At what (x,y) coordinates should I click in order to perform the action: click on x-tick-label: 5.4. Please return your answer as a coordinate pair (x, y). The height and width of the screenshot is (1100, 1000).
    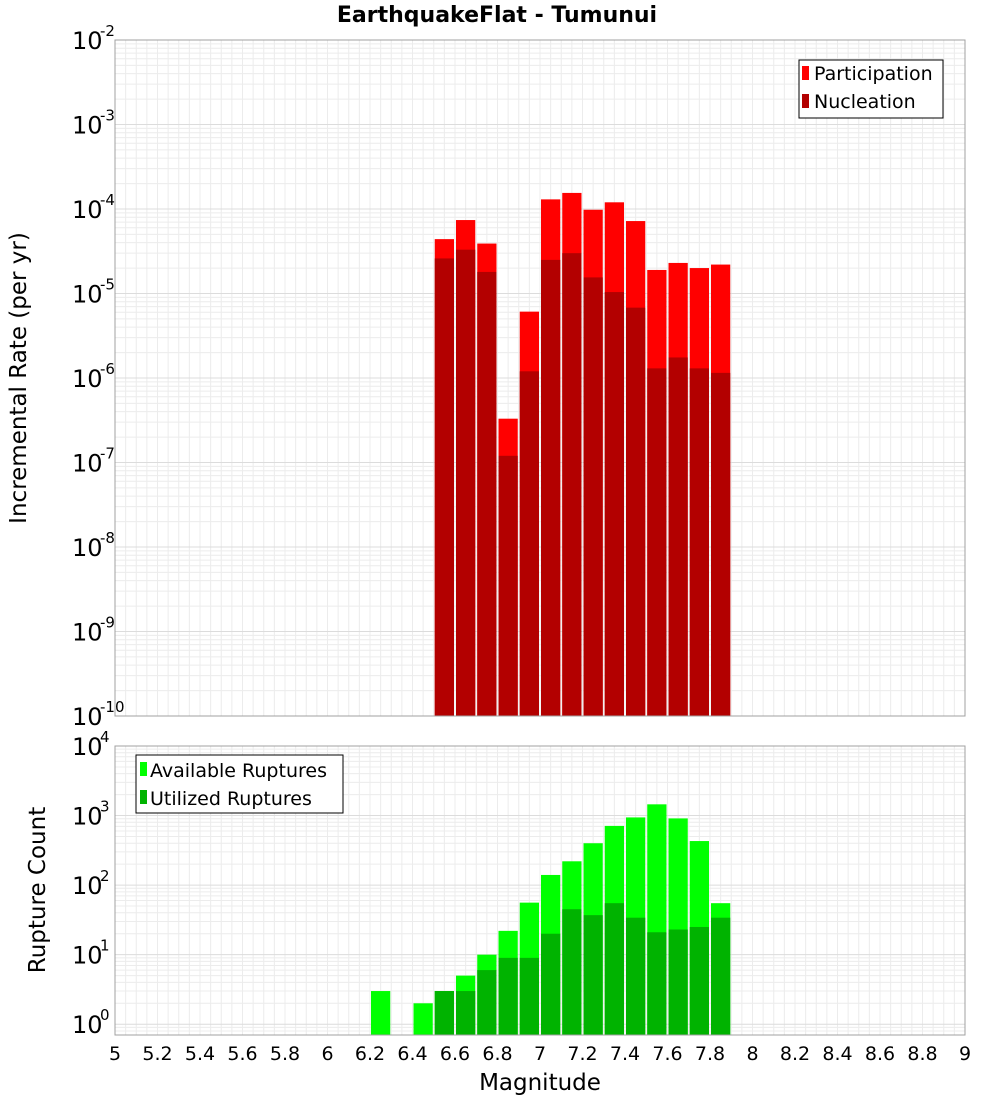
    Looking at the image, I should click on (200, 1054).